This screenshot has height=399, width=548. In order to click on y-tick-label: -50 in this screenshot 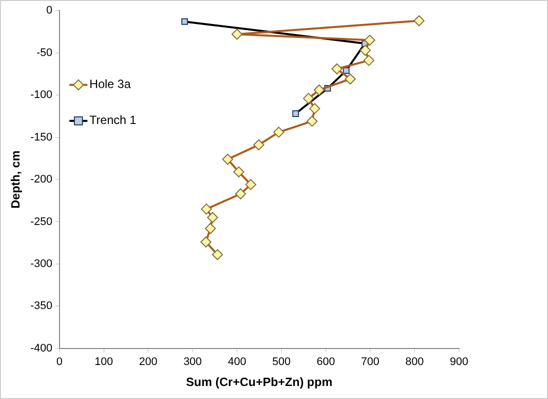, I will do `click(44, 52)`.